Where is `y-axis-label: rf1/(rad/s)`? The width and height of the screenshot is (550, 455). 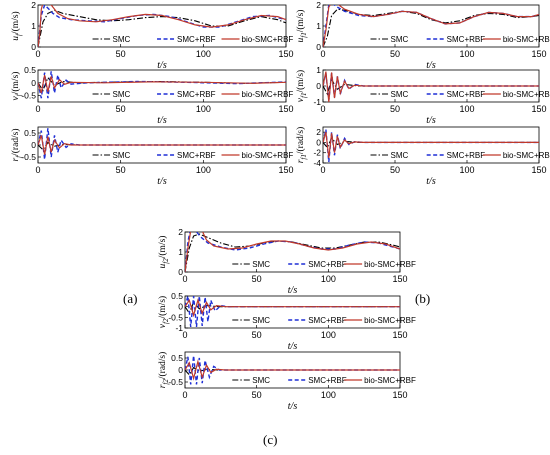
y-axis-label: rf1/(rad/s) is located at coordinates (301, 145).